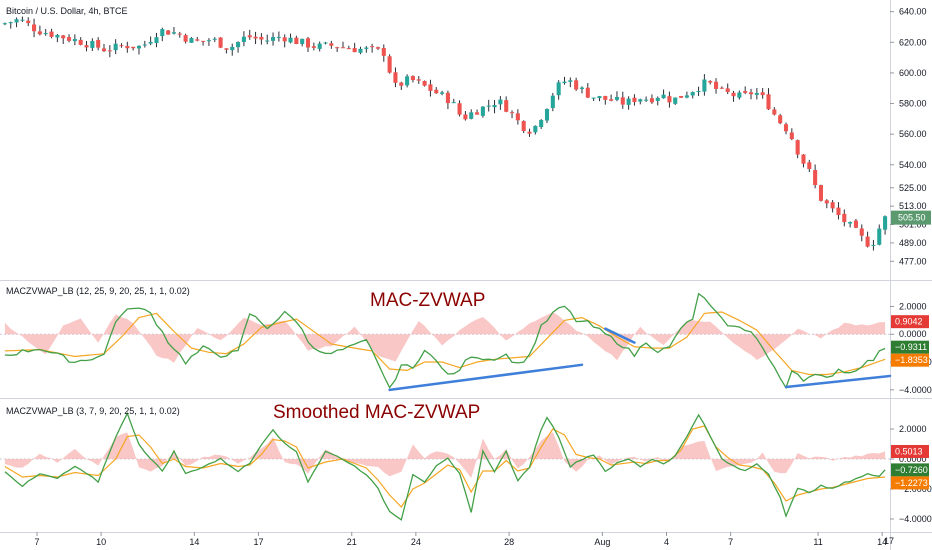  I want to click on trendline, so click(620, 335).